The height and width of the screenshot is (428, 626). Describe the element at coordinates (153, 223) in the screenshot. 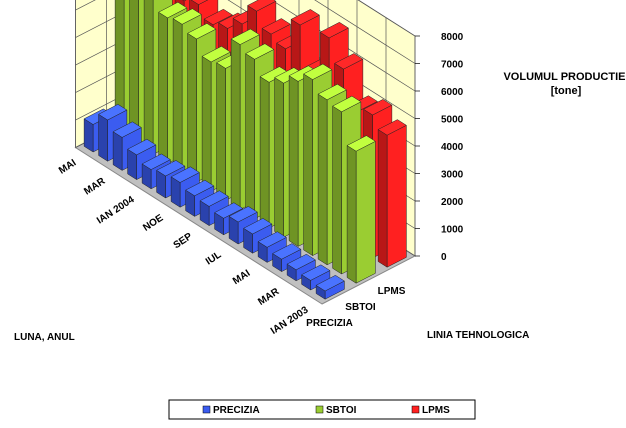

I see `x-tick-label: NOE` at that location.